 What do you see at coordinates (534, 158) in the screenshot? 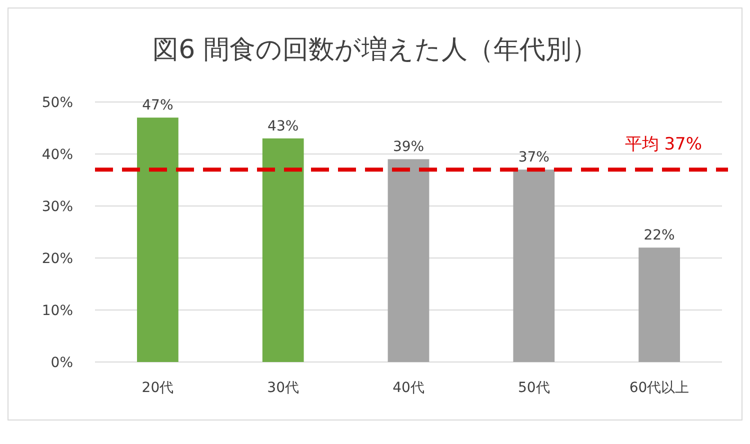
I see `data-label: 37%` at bounding box center [534, 158].